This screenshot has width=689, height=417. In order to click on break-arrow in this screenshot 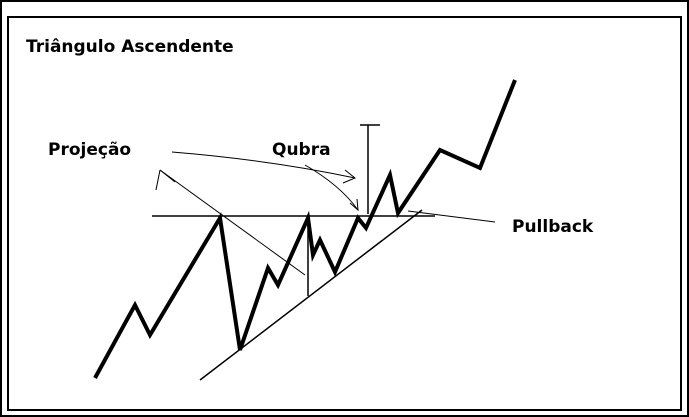, I will do `click(331, 187)`.